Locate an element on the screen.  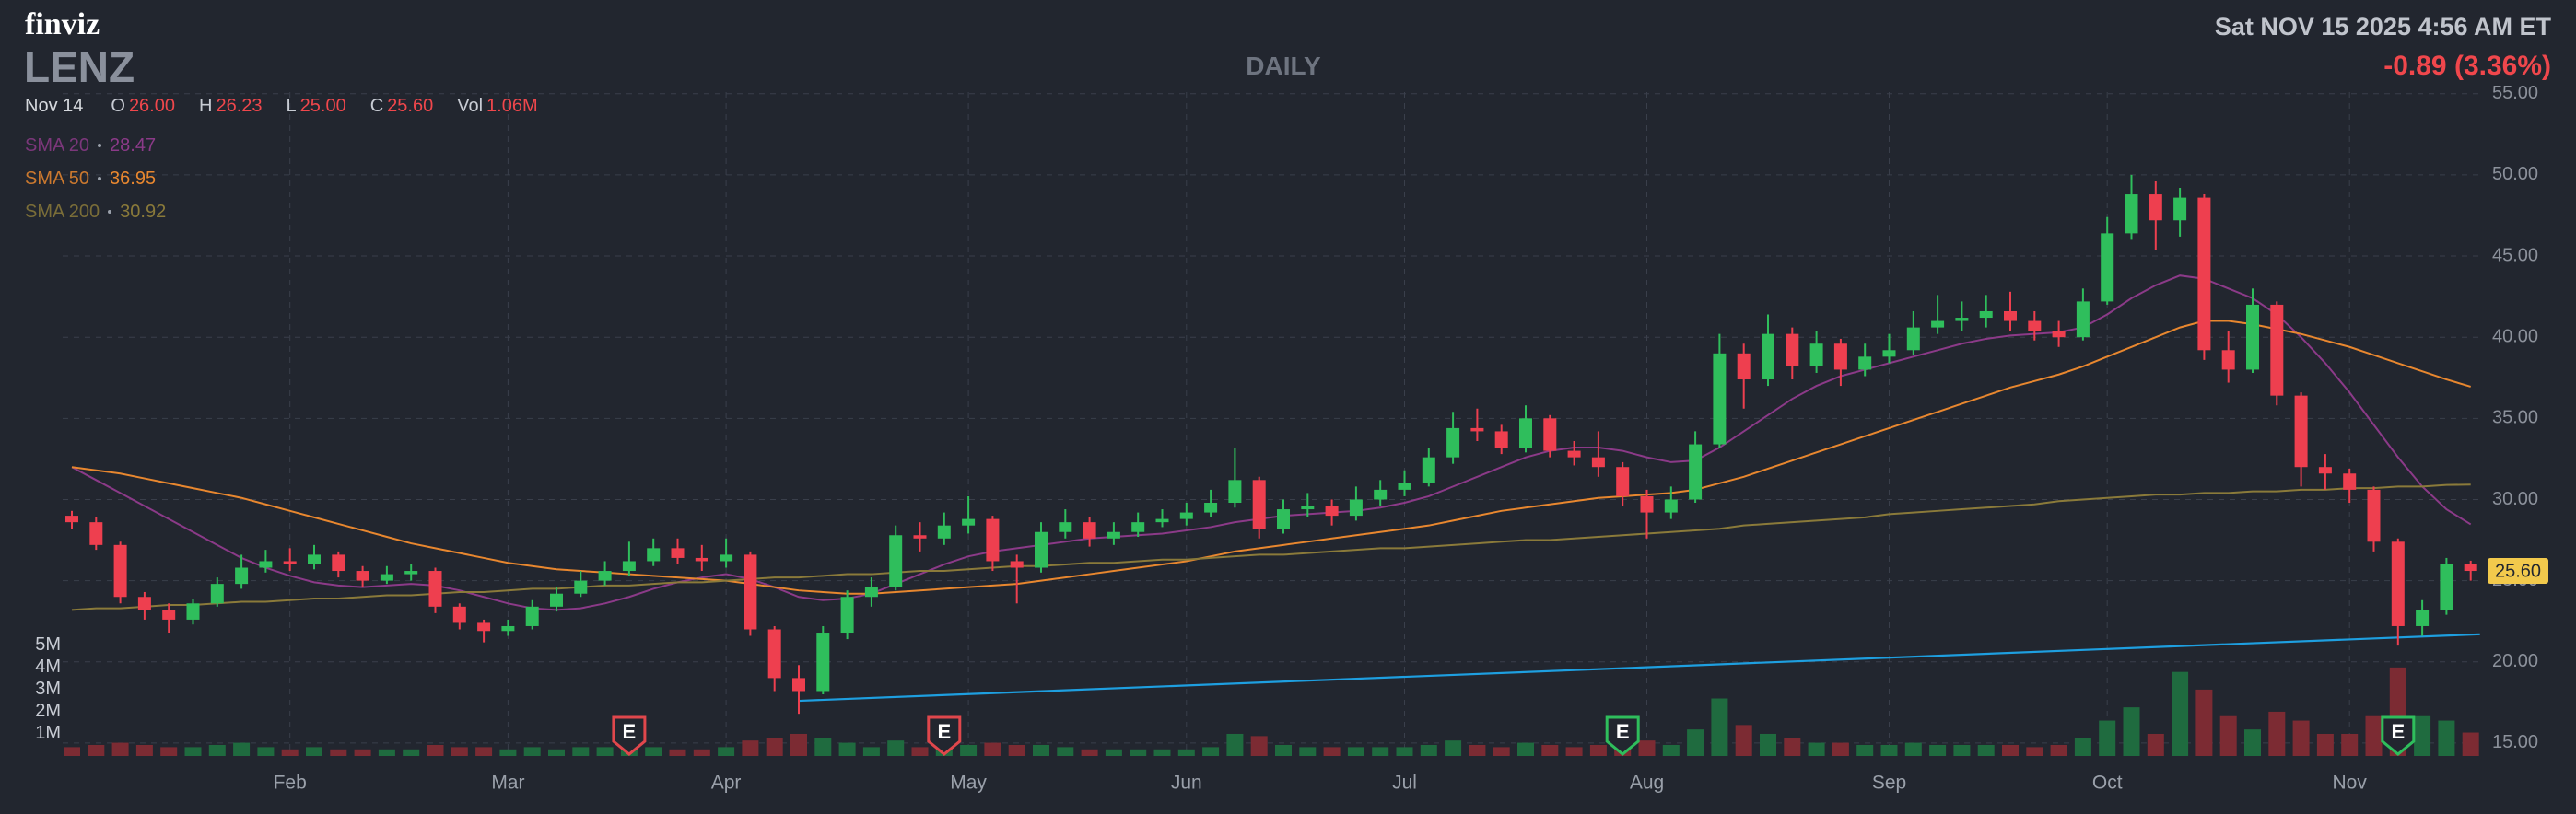
volume-tick-label: 5M is located at coordinates (48, 644).